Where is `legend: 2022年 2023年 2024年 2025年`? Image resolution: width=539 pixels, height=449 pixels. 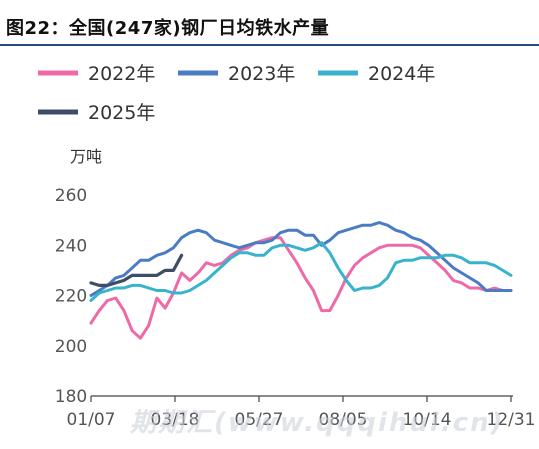
legend: 2022年 2023年 2024年 2025年 is located at coordinates (236, 93).